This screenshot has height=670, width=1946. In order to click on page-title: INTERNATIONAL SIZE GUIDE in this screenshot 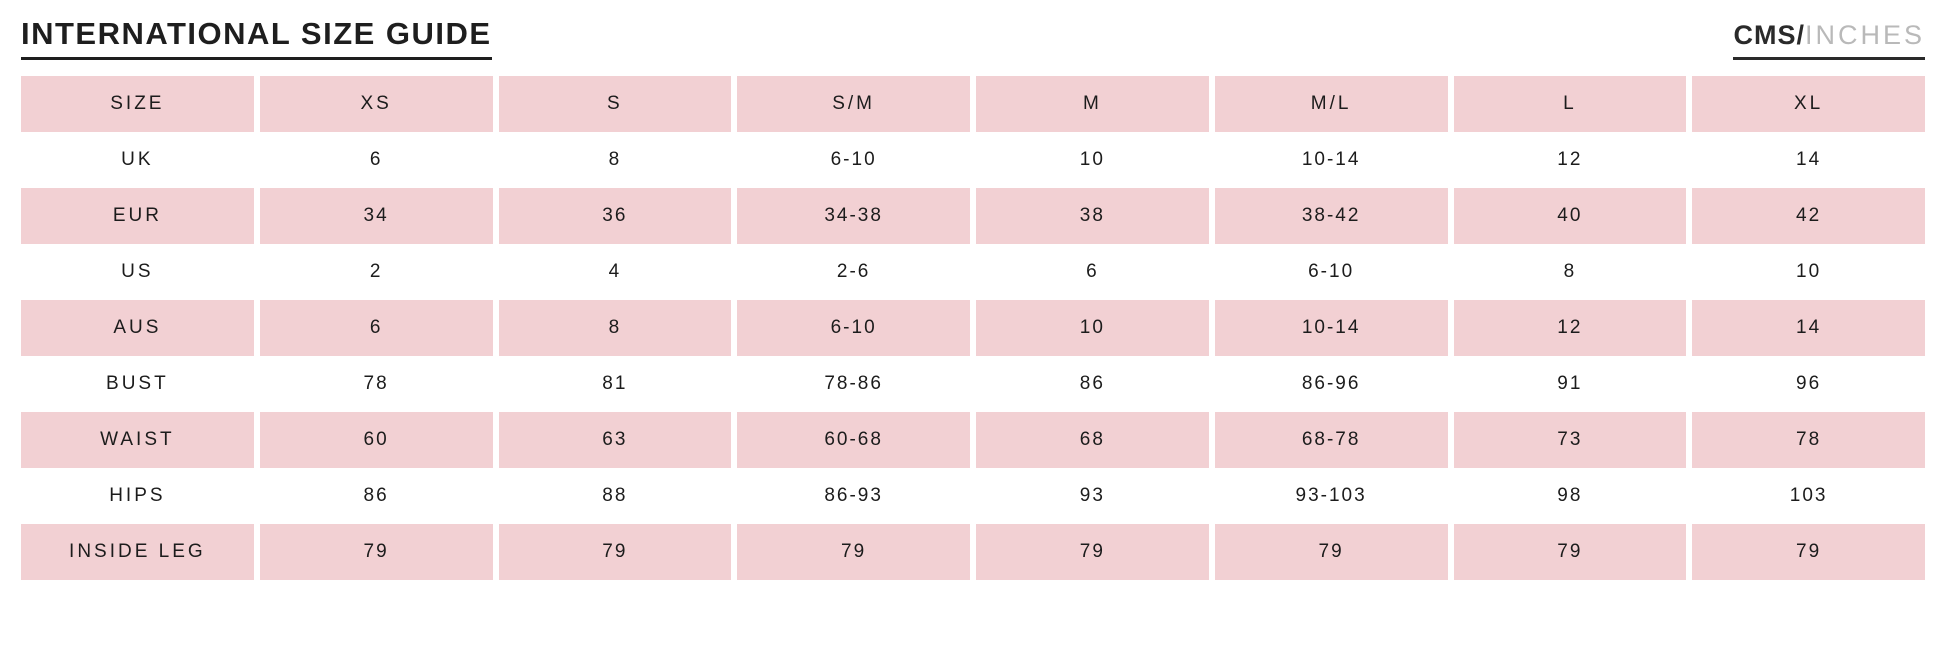, I will do `click(256, 38)`.